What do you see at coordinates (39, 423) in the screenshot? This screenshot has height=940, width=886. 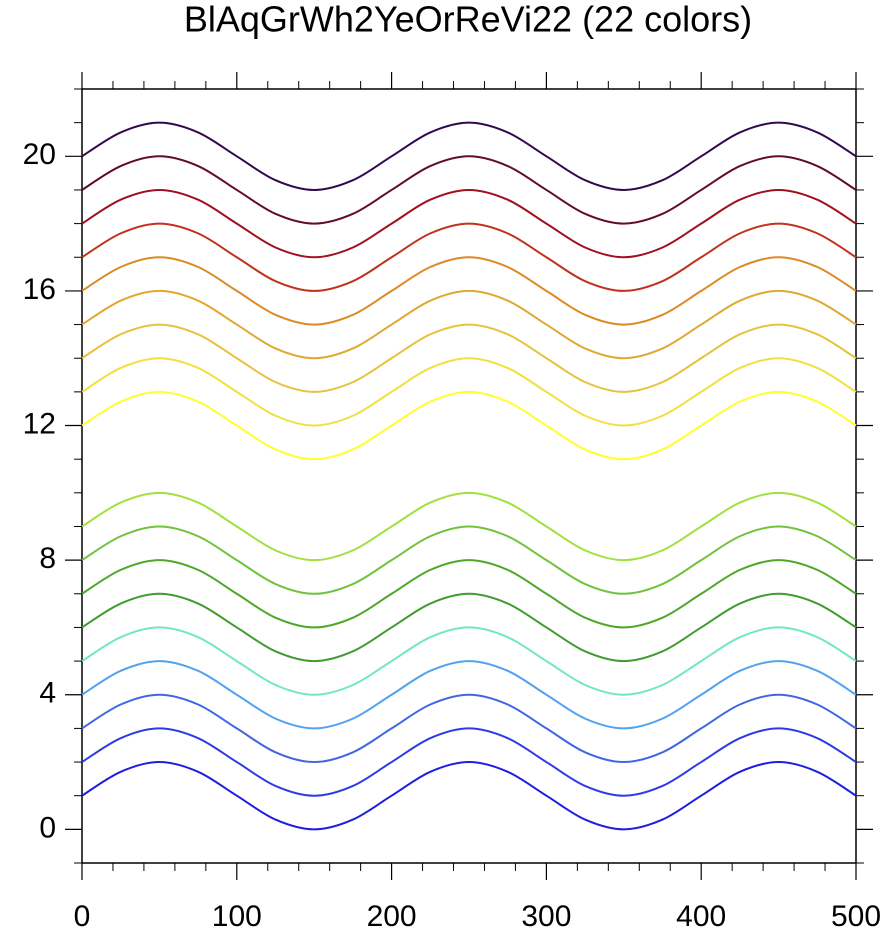 I see `y-tick-label: 12` at bounding box center [39, 423].